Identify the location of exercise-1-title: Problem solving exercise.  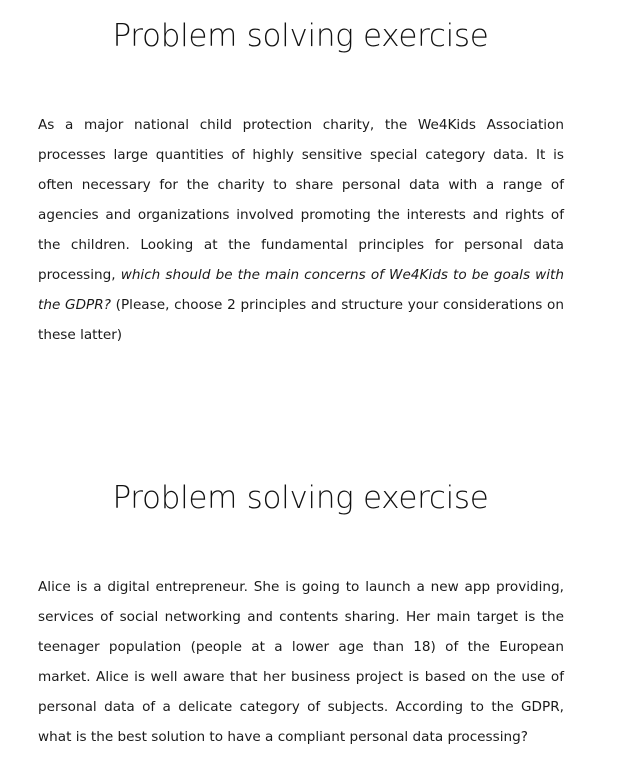
(300, 36).